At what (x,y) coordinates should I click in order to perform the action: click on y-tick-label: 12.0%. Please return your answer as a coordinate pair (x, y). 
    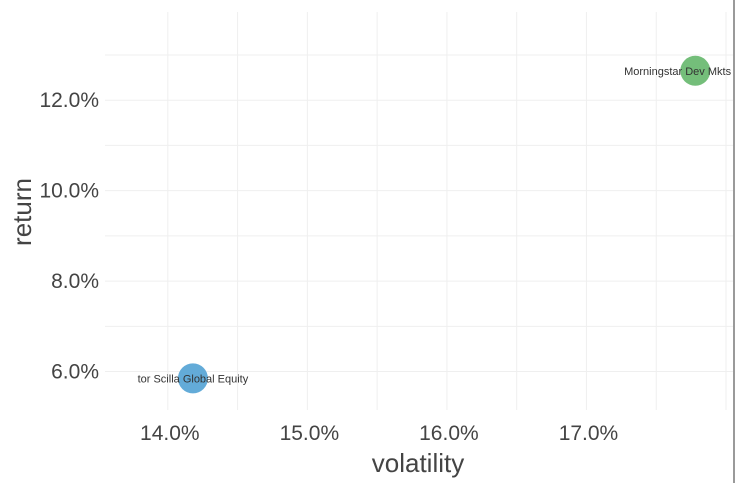
    Looking at the image, I should click on (69, 100).